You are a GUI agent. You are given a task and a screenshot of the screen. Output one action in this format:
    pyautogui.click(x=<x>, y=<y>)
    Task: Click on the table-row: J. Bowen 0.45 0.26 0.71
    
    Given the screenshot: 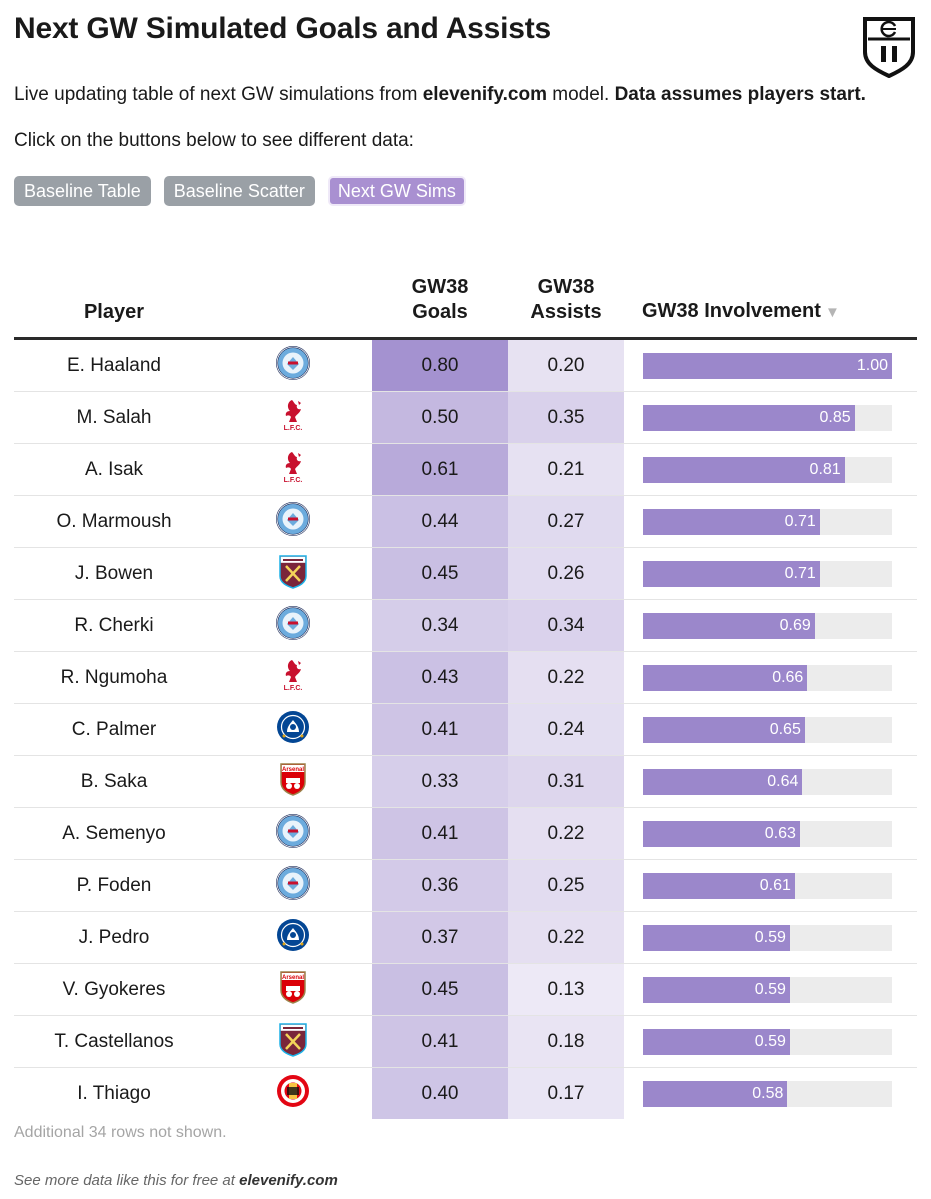 What is the action you would take?
    pyautogui.click(x=465, y=573)
    